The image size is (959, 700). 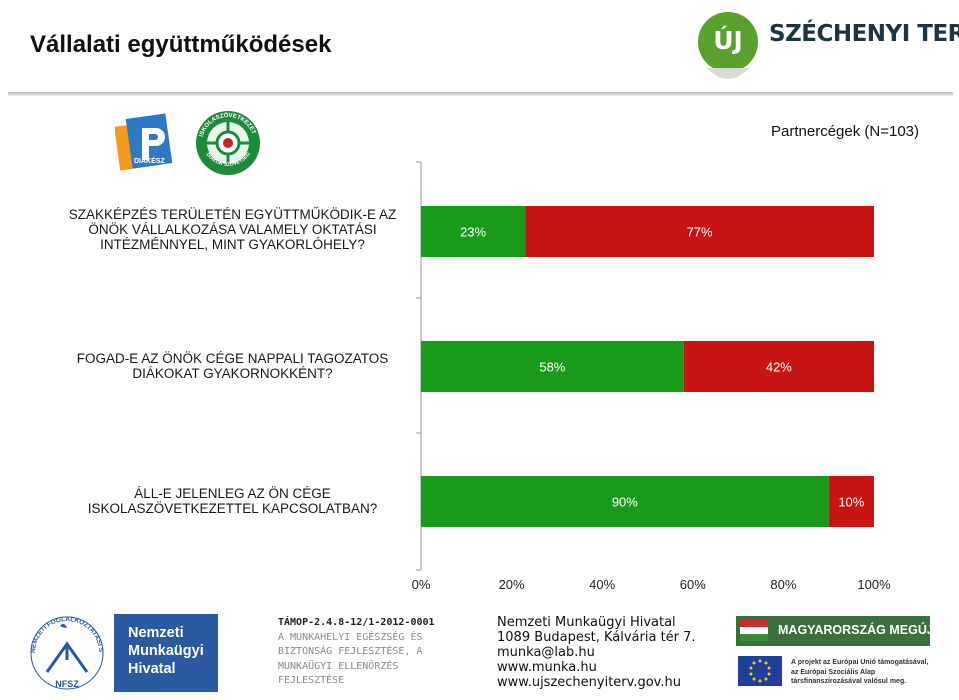 I want to click on tamop-line: MUNKAÜGYI ELLENŐRZÉS, so click(x=338, y=666).